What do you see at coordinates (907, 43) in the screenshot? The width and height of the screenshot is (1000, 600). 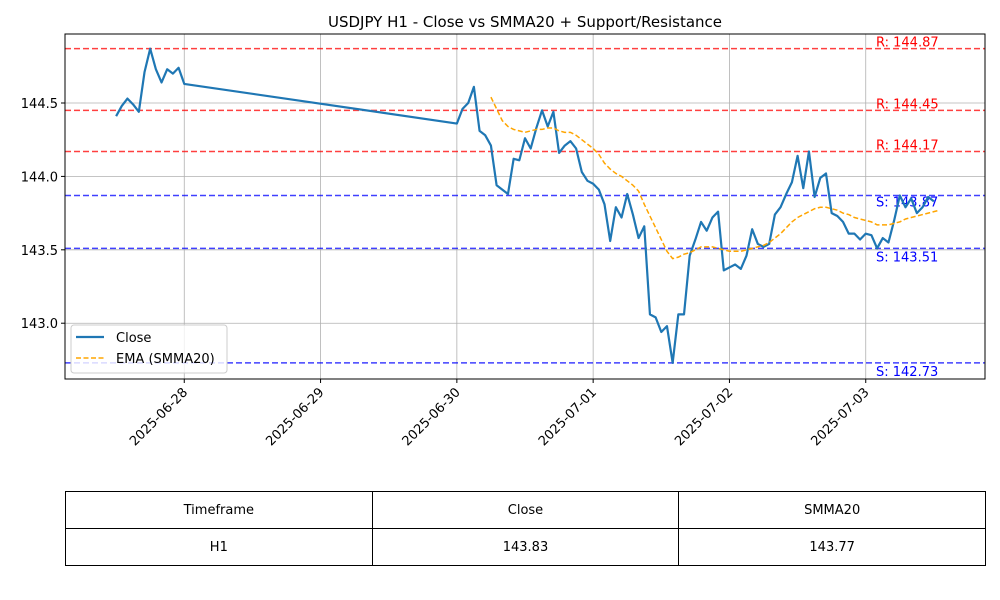 I see `resistance-label: R: 144.87` at bounding box center [907, 43].